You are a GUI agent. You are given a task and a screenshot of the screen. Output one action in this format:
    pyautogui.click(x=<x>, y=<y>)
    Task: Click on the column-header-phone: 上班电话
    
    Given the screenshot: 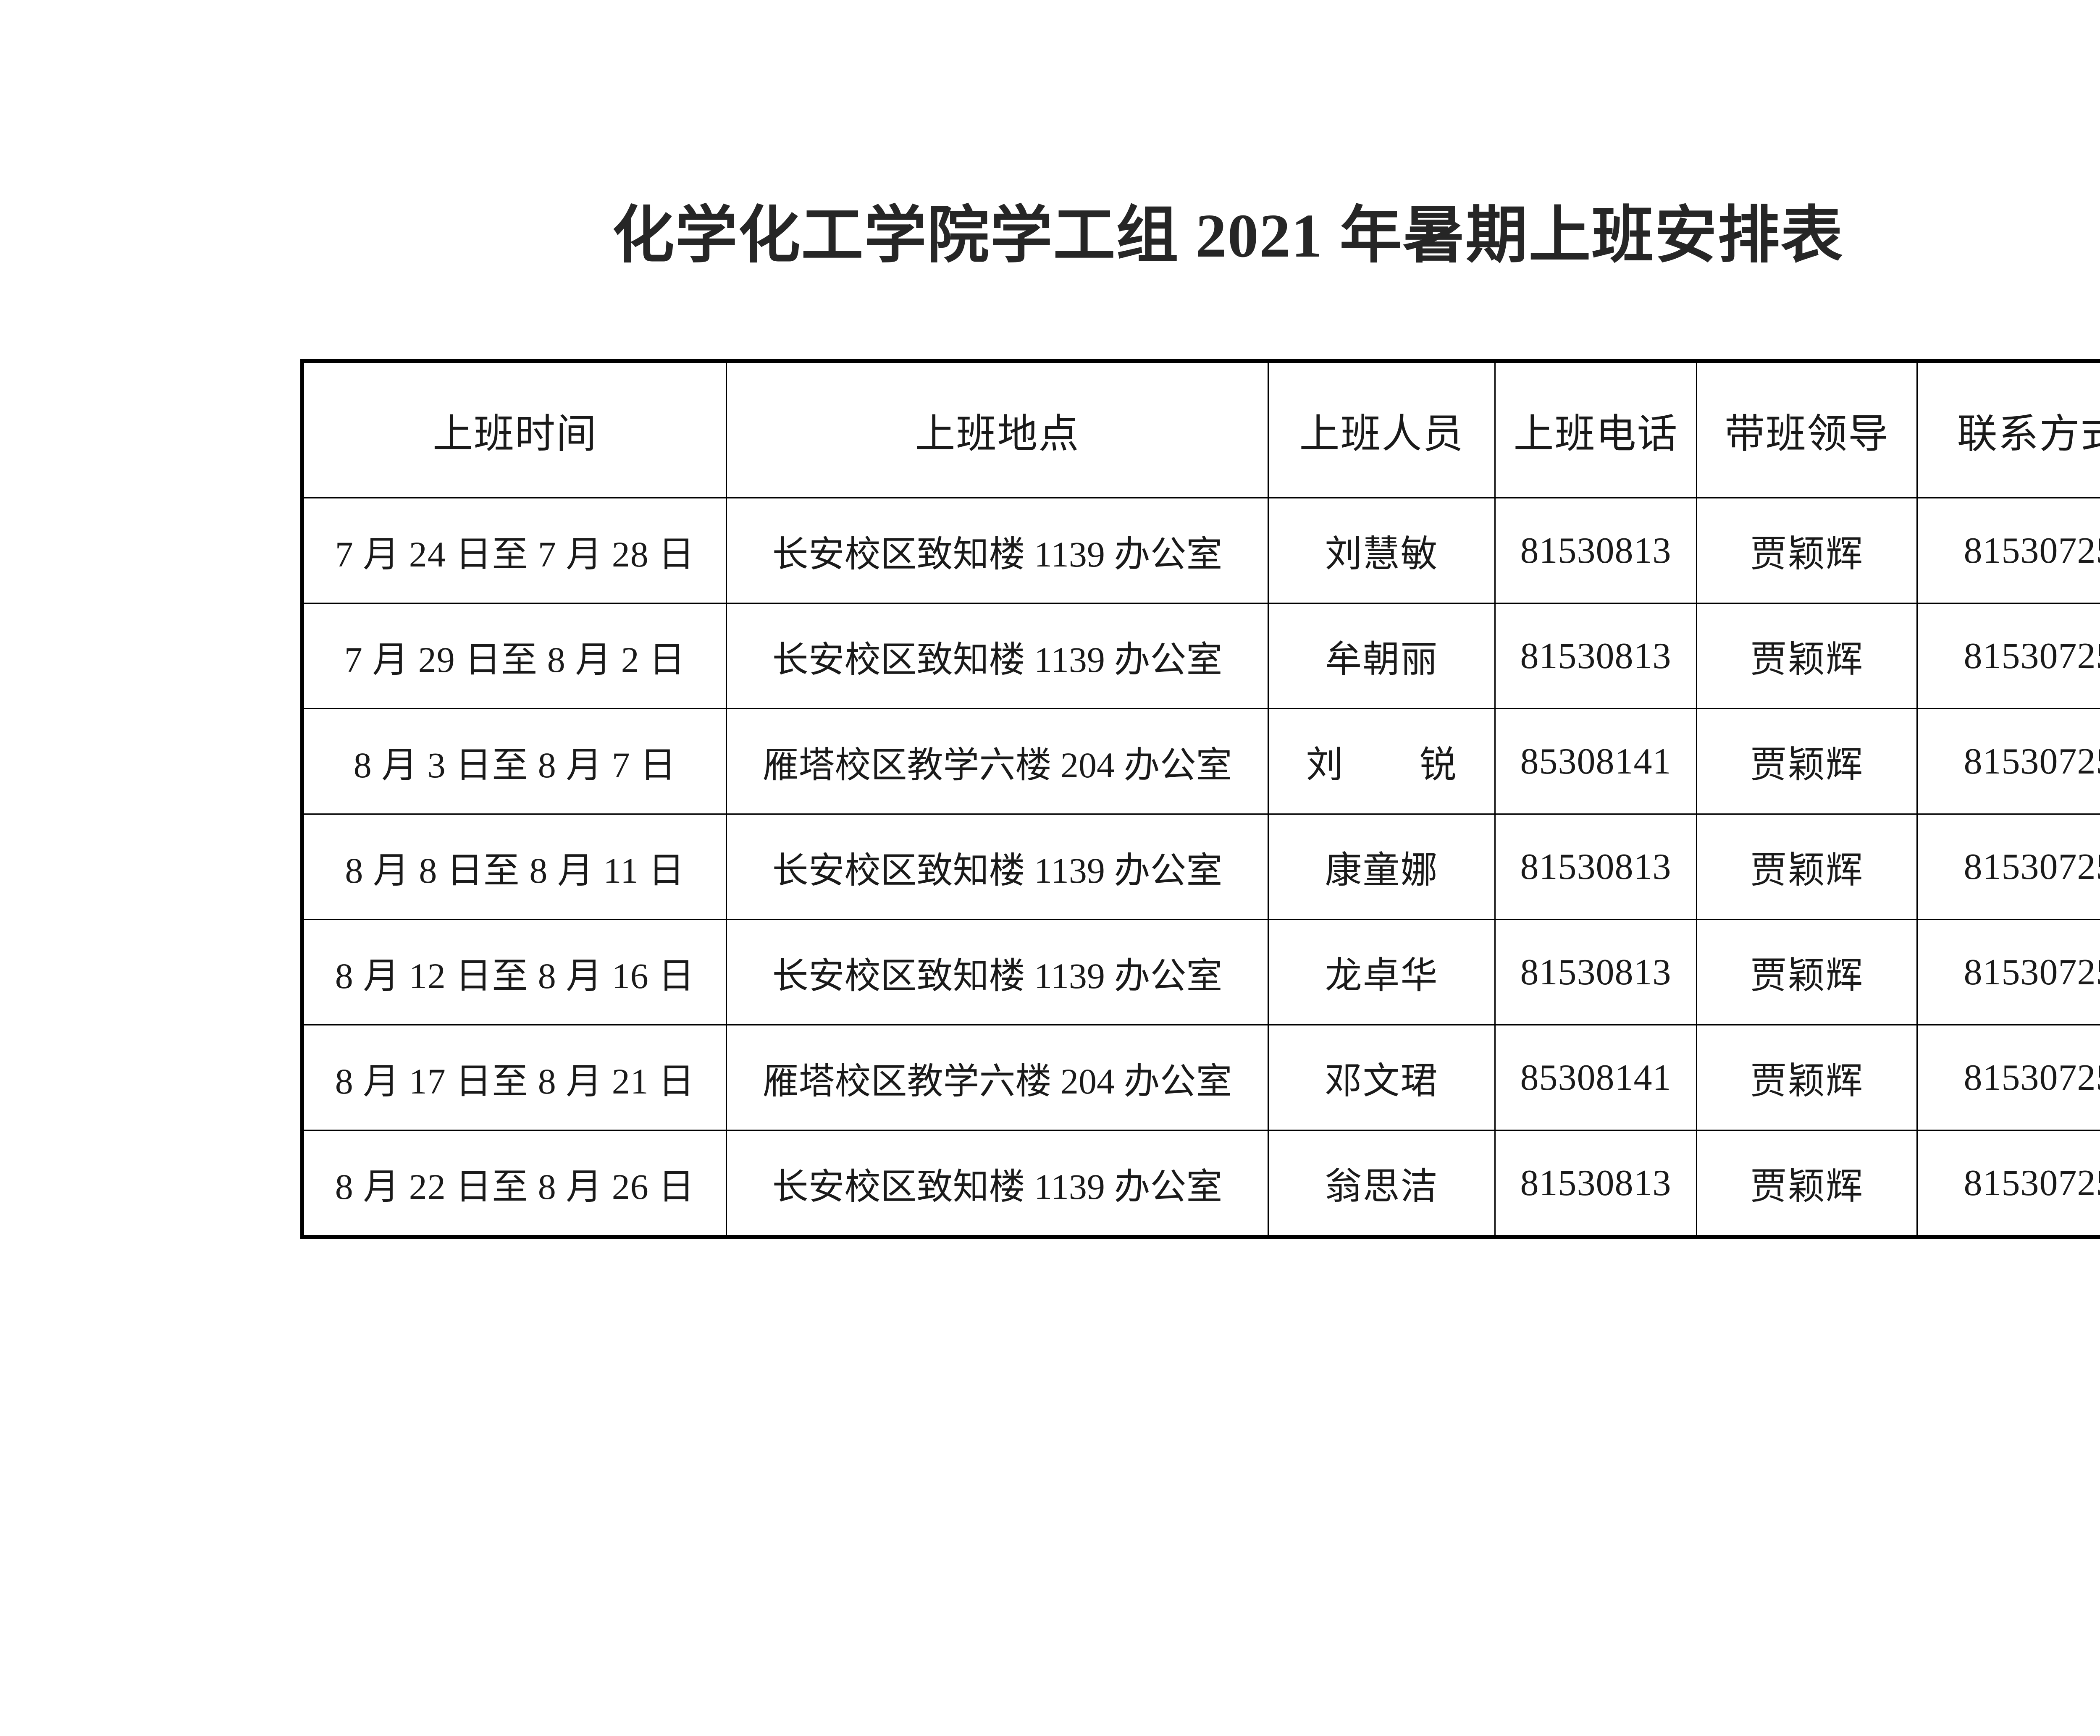 What is the action you would take?
    pyautogui.click(x=1595, y=429)
    